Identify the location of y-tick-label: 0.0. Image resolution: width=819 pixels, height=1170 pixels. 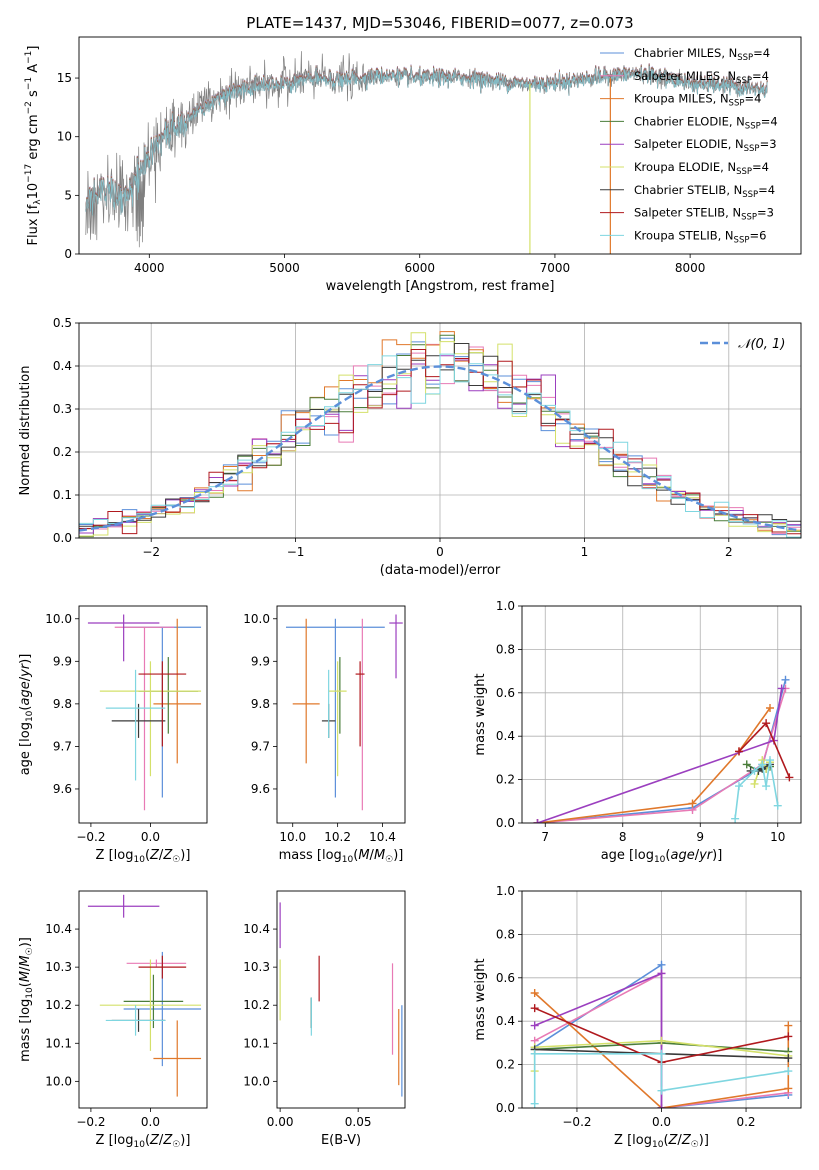
(505, 1108).